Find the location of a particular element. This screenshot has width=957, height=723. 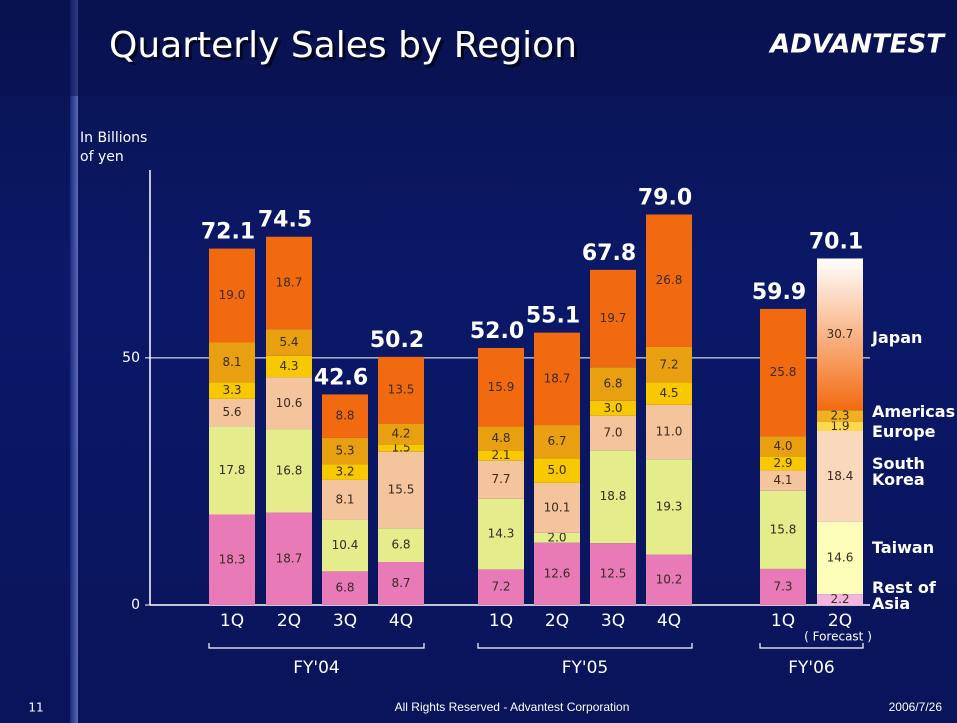

total-label: 72.1 is located at coordinates (228, 232).